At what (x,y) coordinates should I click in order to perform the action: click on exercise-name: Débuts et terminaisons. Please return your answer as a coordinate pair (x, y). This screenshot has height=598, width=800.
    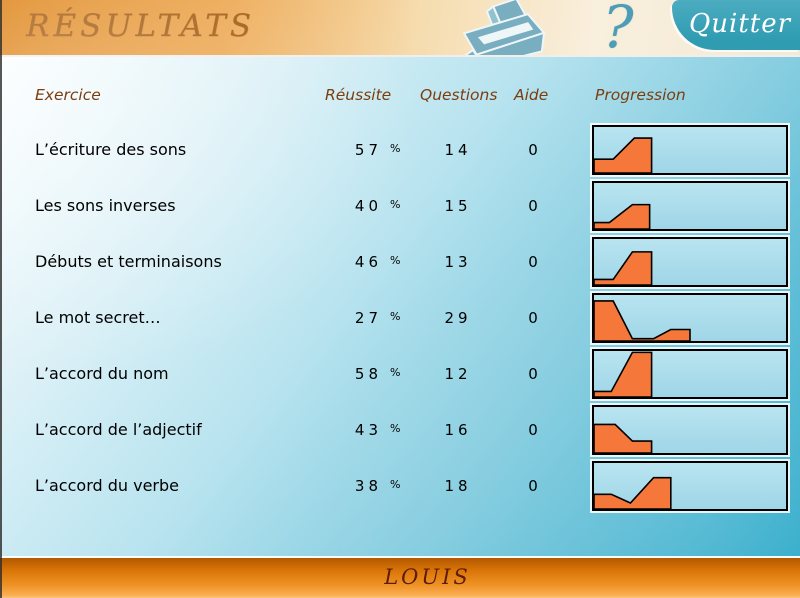
    Looking at the image, I should click on (128, 261).